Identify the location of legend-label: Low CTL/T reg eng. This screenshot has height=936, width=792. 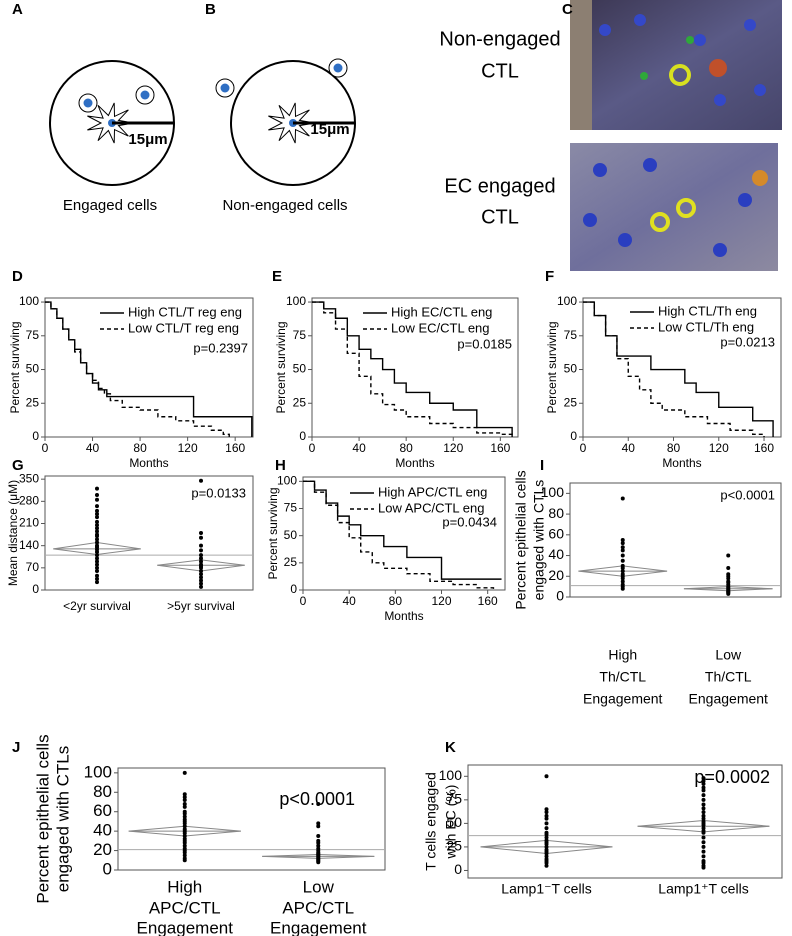
(183, 327).